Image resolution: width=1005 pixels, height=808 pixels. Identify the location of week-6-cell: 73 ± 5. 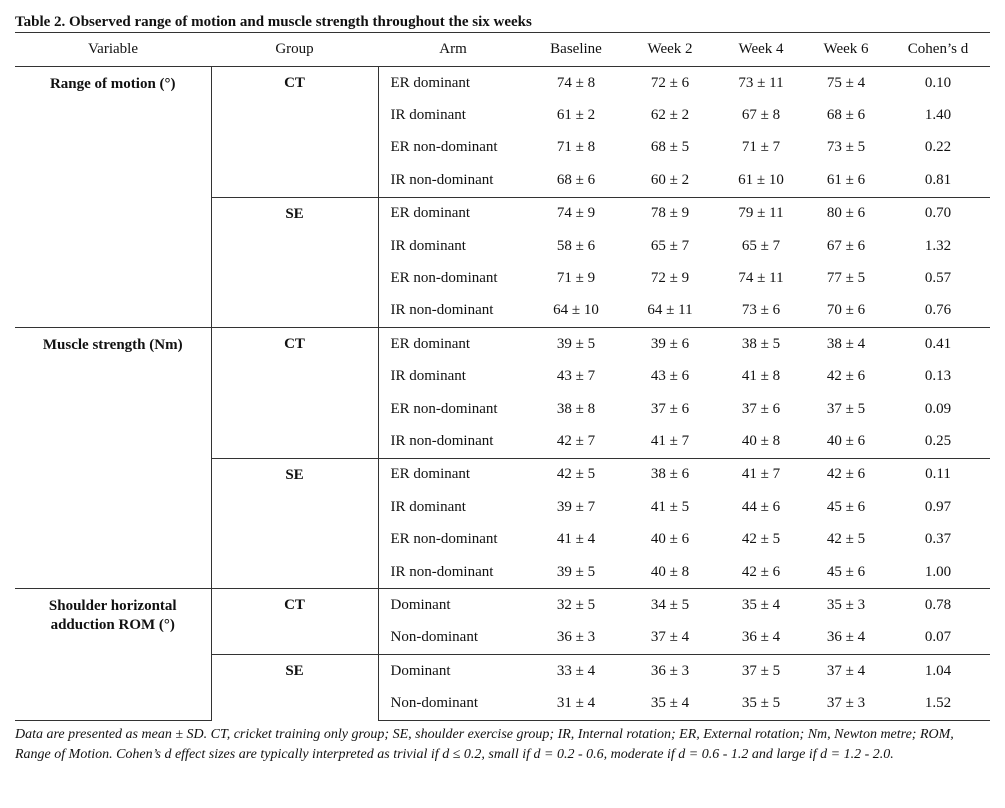
(846, 147).